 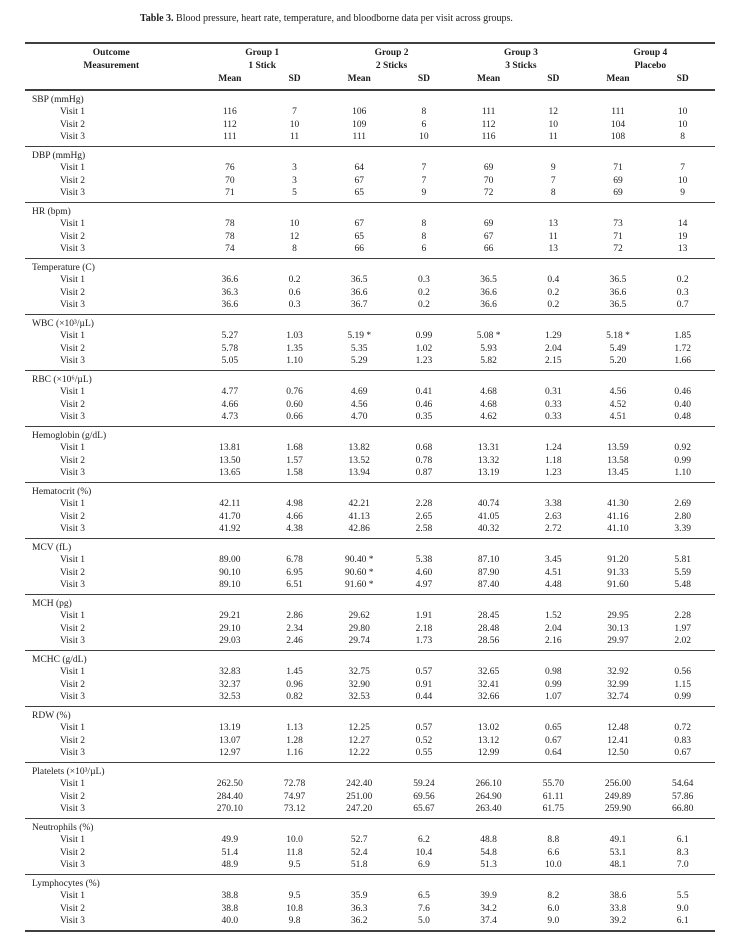 I want to click on mean-value: 87.90, so click(x=488, y=572).